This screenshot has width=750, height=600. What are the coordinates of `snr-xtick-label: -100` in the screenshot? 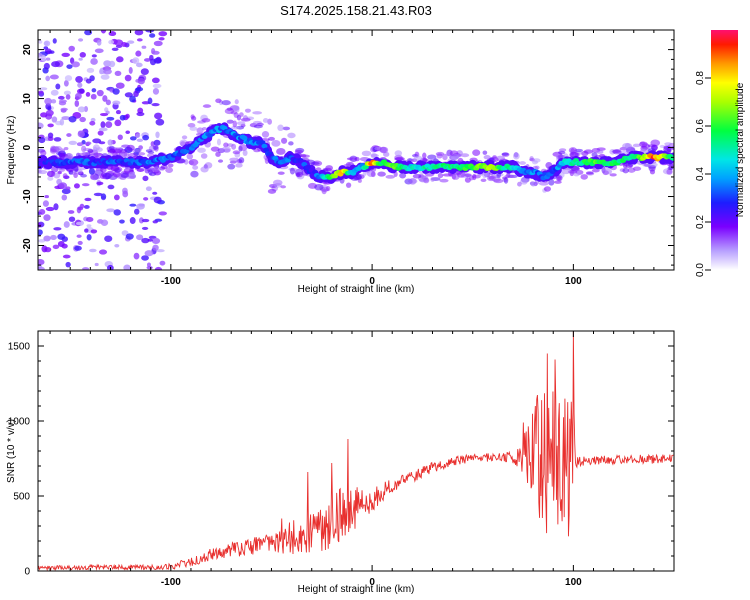 It's located at (171, 582).